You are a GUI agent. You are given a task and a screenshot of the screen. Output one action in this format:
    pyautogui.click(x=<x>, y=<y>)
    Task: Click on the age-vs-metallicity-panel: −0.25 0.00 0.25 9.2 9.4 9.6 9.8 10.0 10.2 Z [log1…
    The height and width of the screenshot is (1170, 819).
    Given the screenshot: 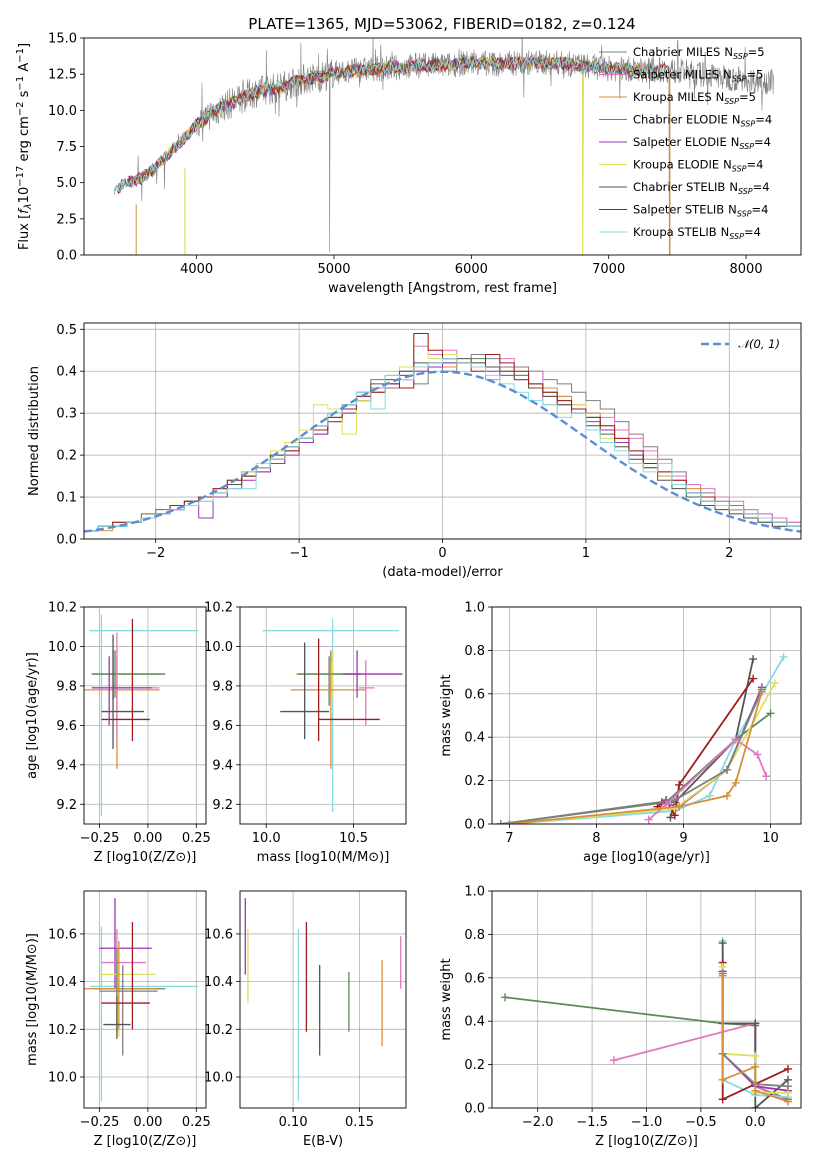 What is the action you would take?
    pyautogui.click(x=118, y=733)
    